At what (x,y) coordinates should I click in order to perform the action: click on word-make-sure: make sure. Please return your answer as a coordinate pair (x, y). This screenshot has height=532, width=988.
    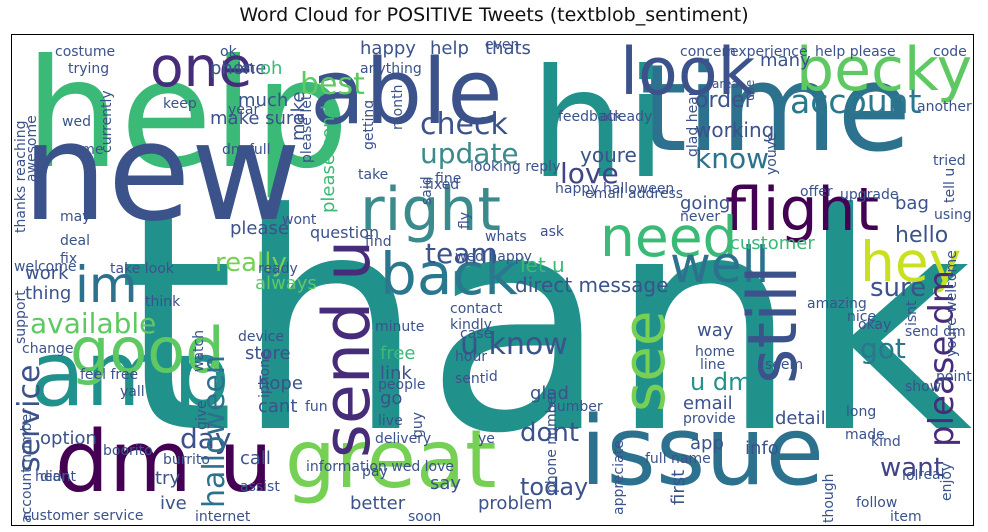
    Looking at the image, I should click on (257, 118).